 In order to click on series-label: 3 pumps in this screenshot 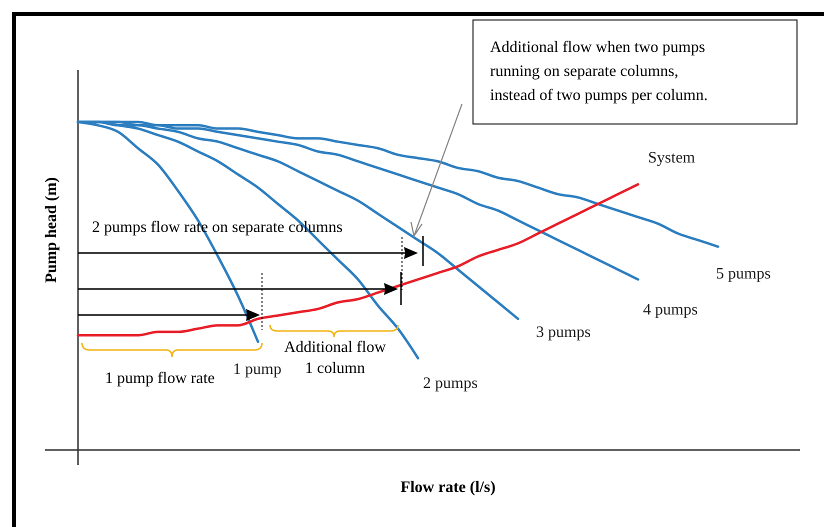, I will do `click(563, 332)`.